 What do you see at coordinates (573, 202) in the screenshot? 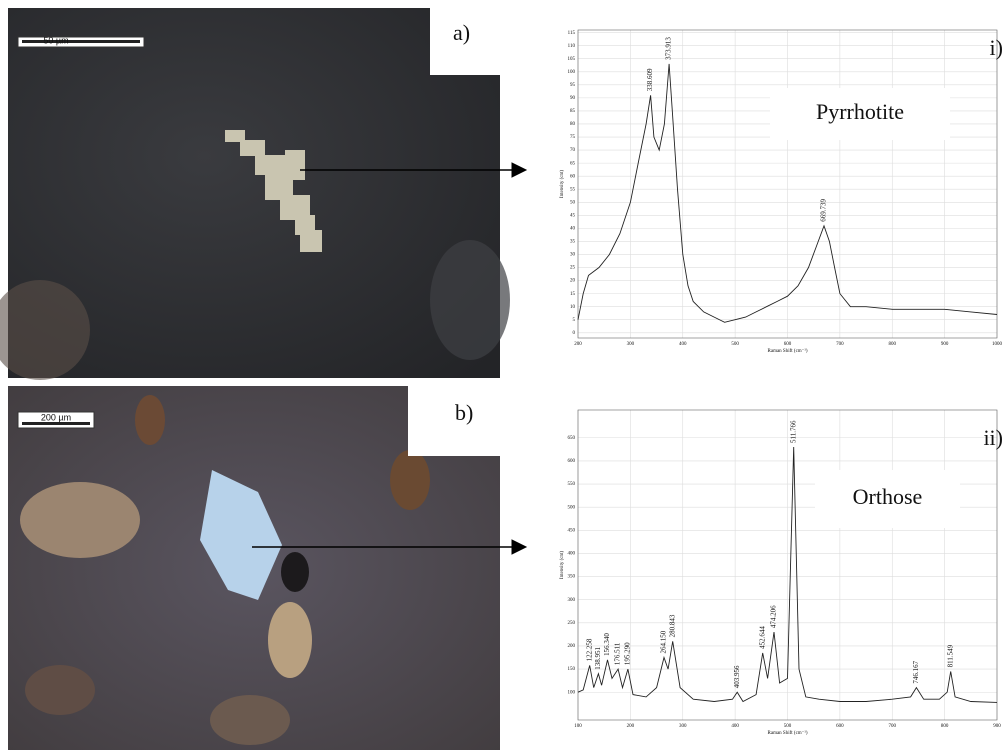
I see `y-tick-label: 50` at bounding box center [573, 202].